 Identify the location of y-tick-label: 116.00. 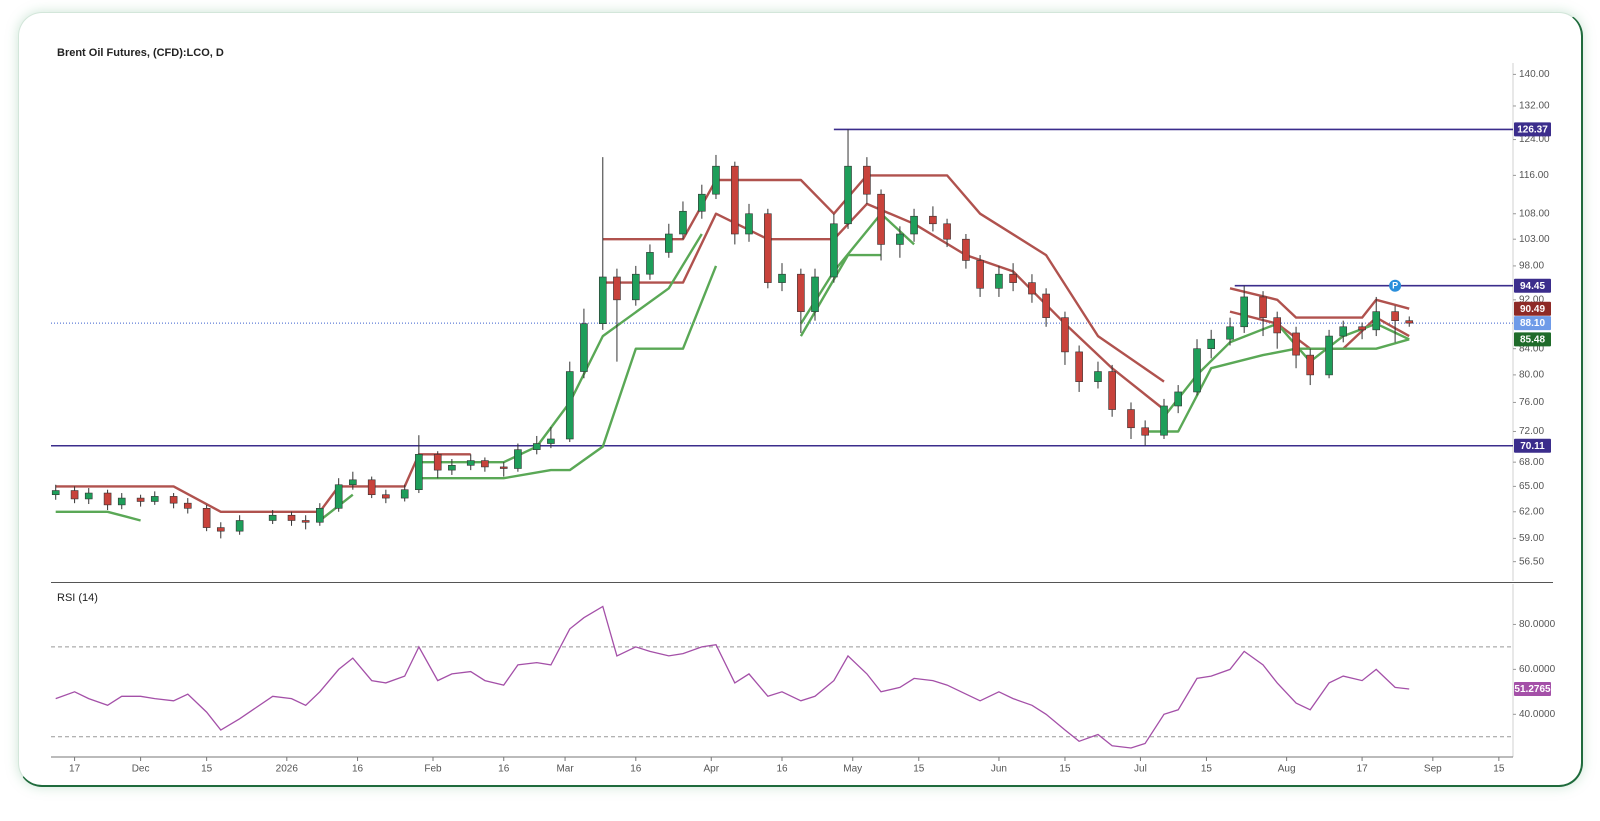
(1534, 175).